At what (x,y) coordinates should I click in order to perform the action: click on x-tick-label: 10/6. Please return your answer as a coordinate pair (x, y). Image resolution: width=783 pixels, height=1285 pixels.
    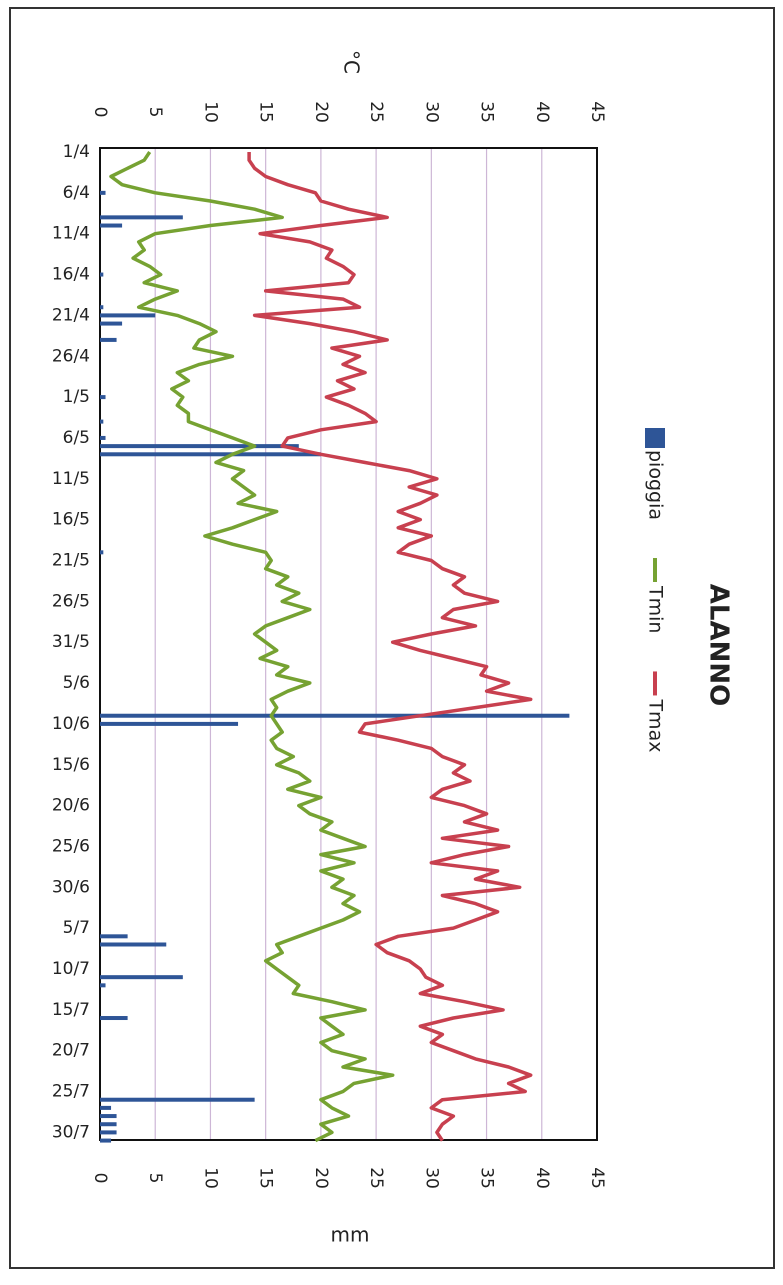
    Looking at the image, I should click on (71, 724).